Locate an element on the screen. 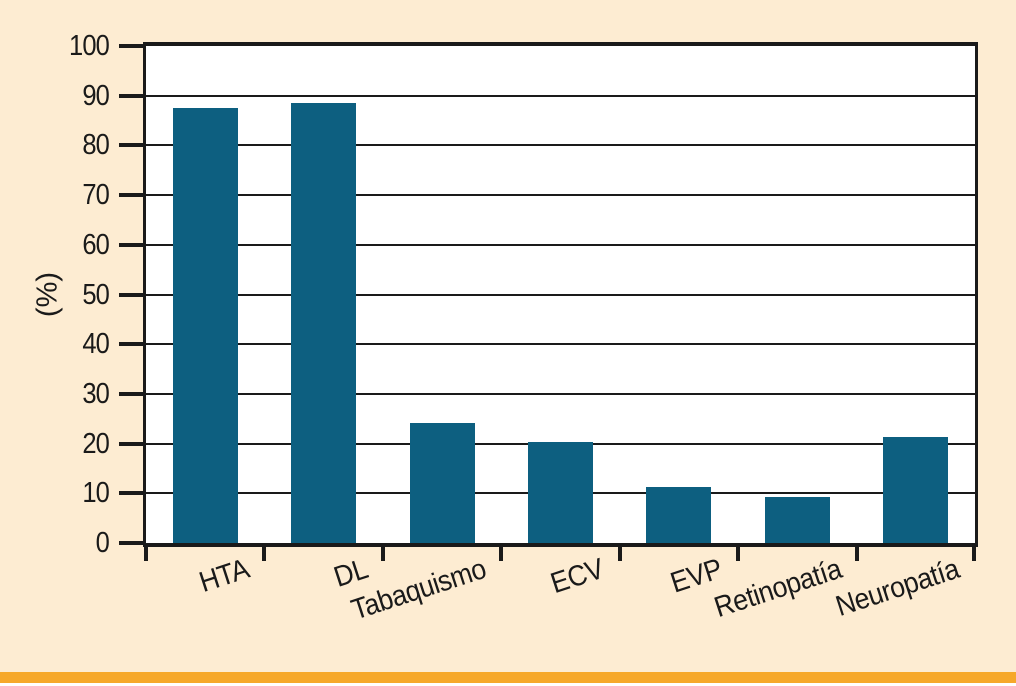 This screenshot has height=686, width=1016. bar-HTA is located at coordinates (205, 325).